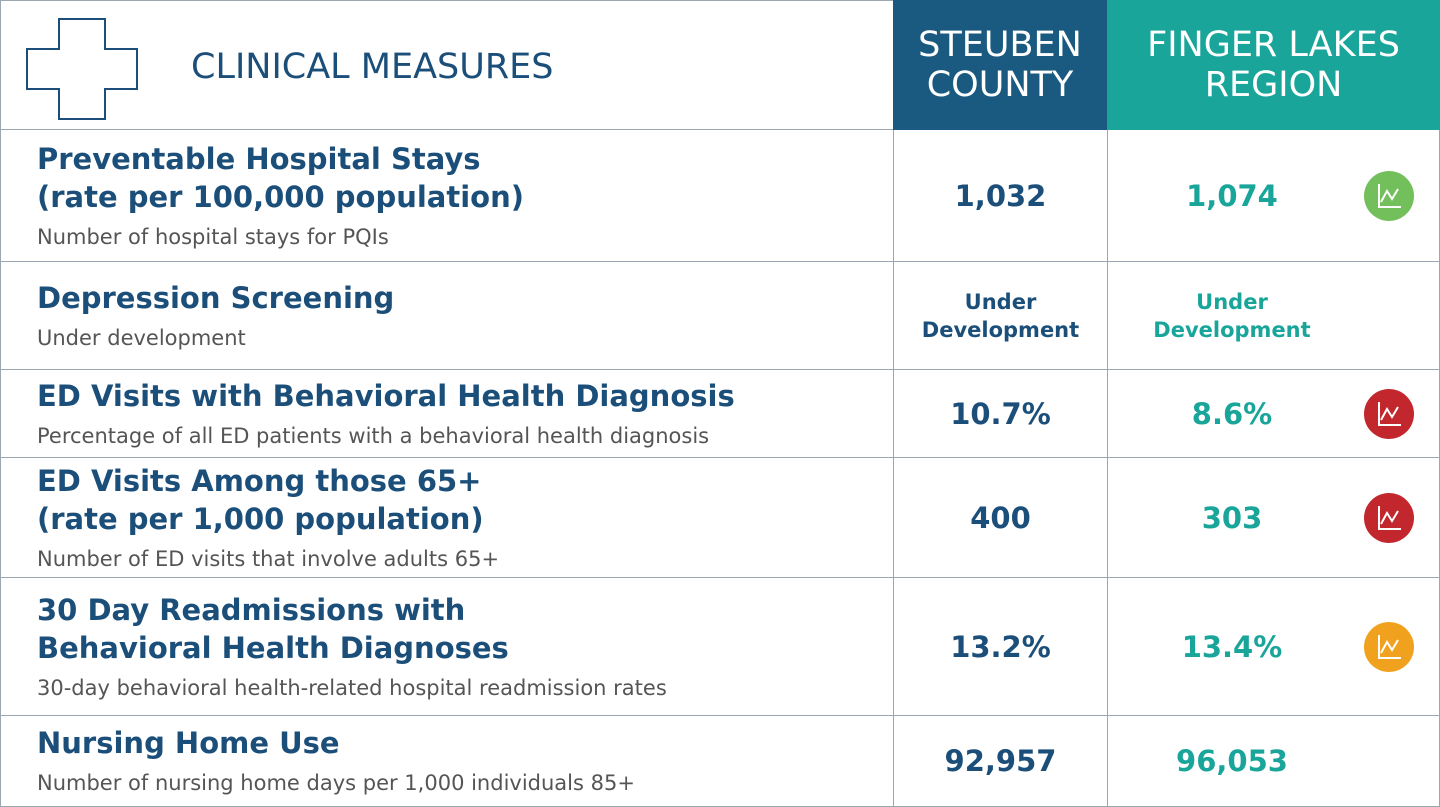 The height and width of the screenshot is (807, 1440). Describe the element at coordinates (1232, 761) in the screenshot. I see `value: 96,053` at that location.